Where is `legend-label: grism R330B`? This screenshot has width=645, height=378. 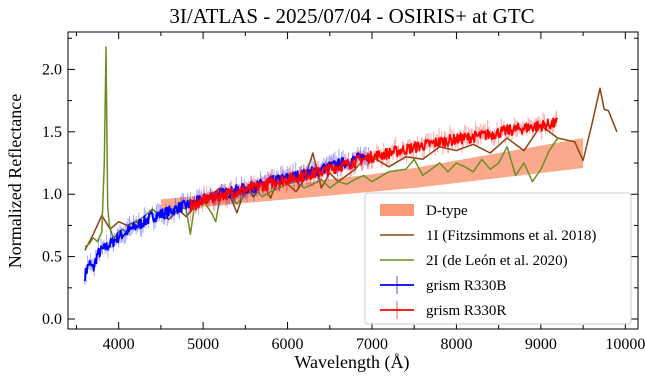 legend-label: grism R330B is located at coordinates (466, 286).